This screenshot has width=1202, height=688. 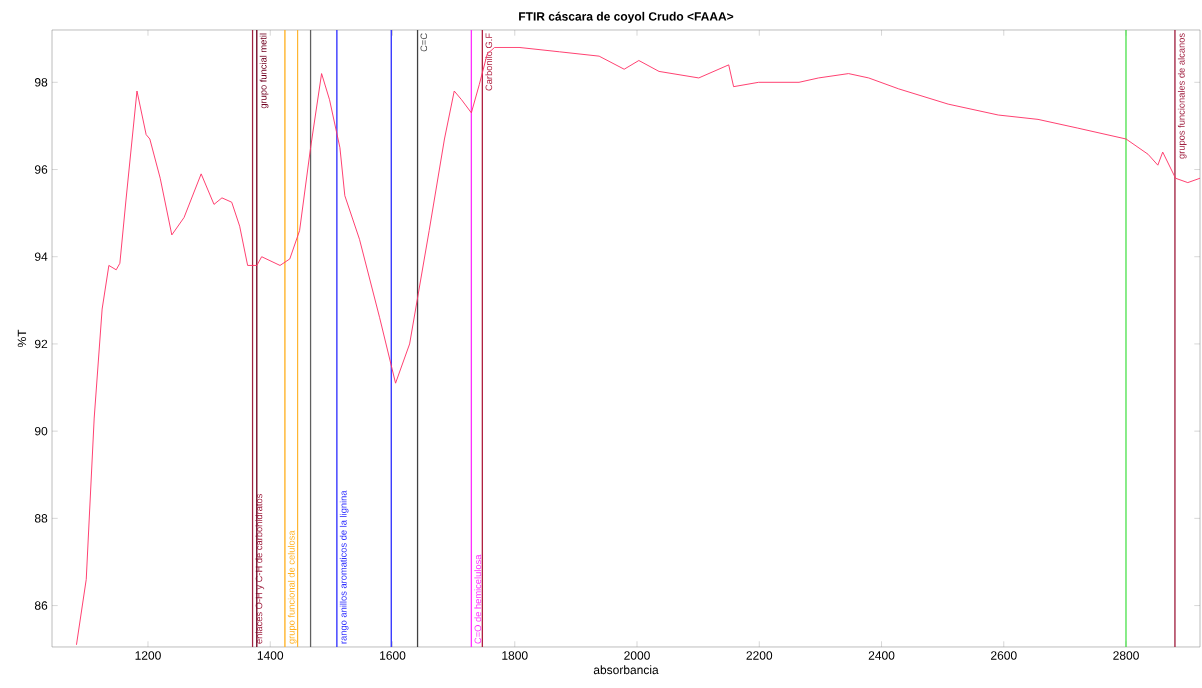 What do you see at coordinates (637, 655) in the screenshot?
I see `x-tick-label: 2000` at bounding box center [637, 655].